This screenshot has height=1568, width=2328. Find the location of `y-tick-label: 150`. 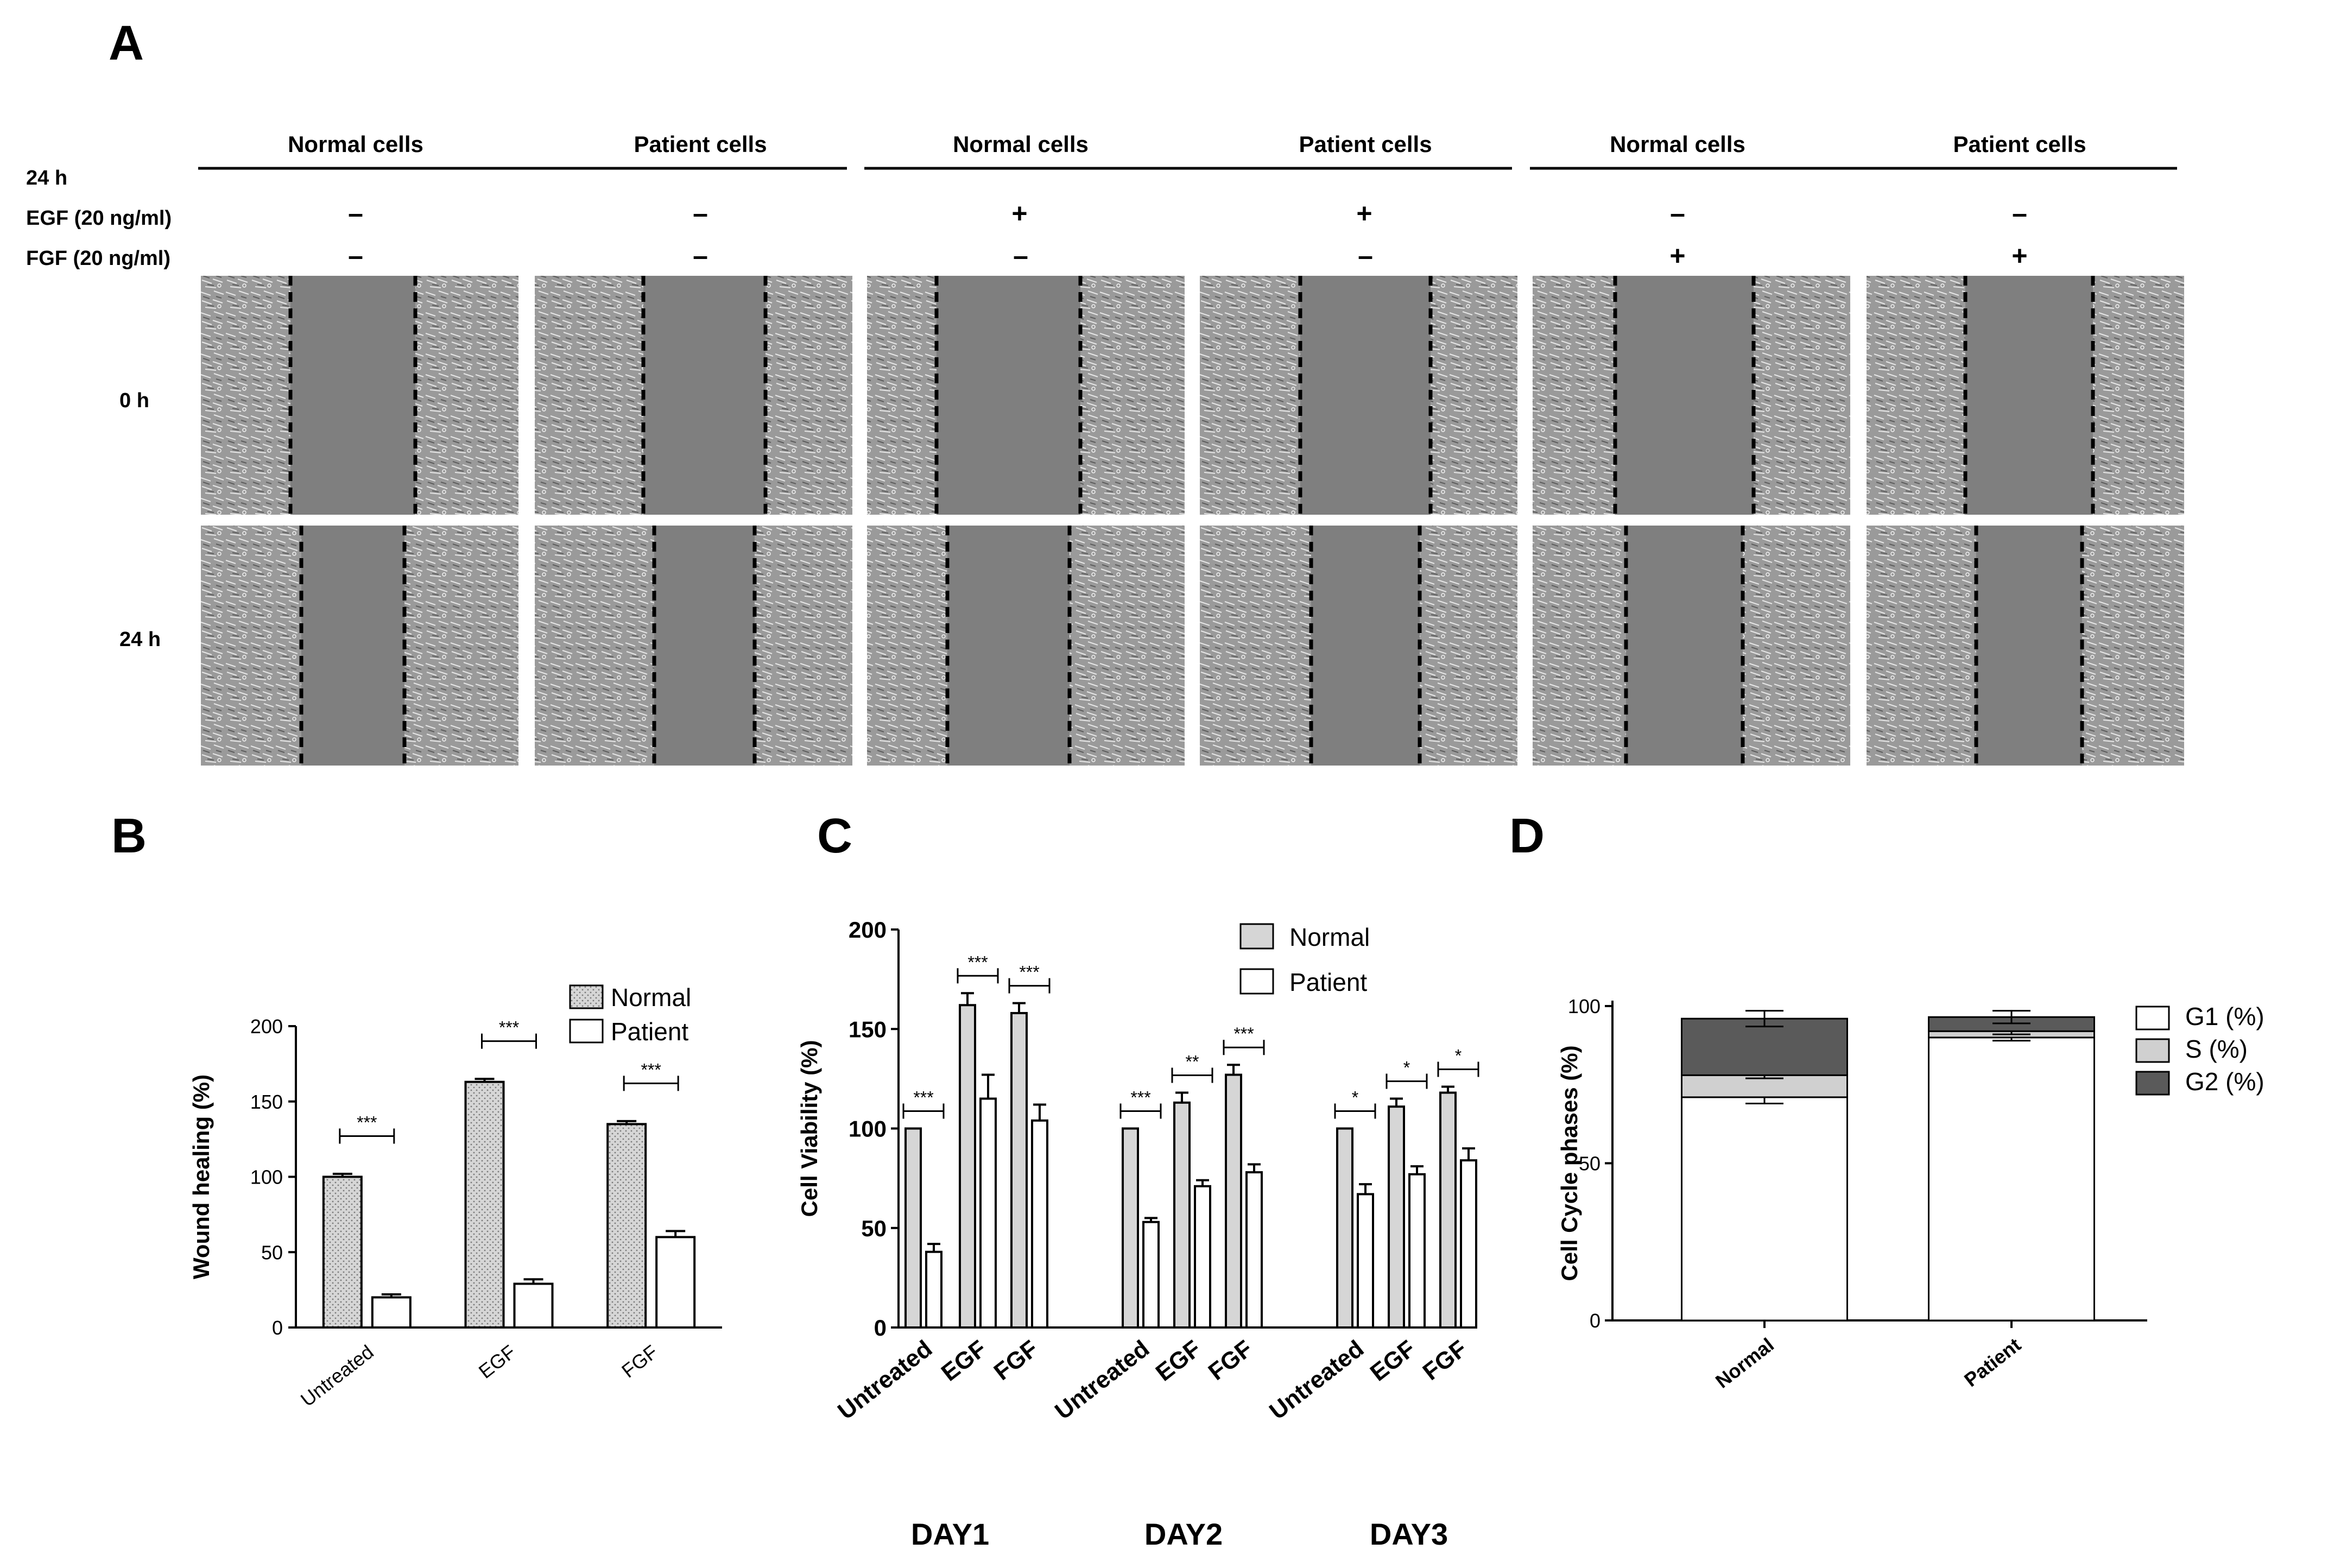

y-tick-label: 150 is located at coordinates (266, 1102).